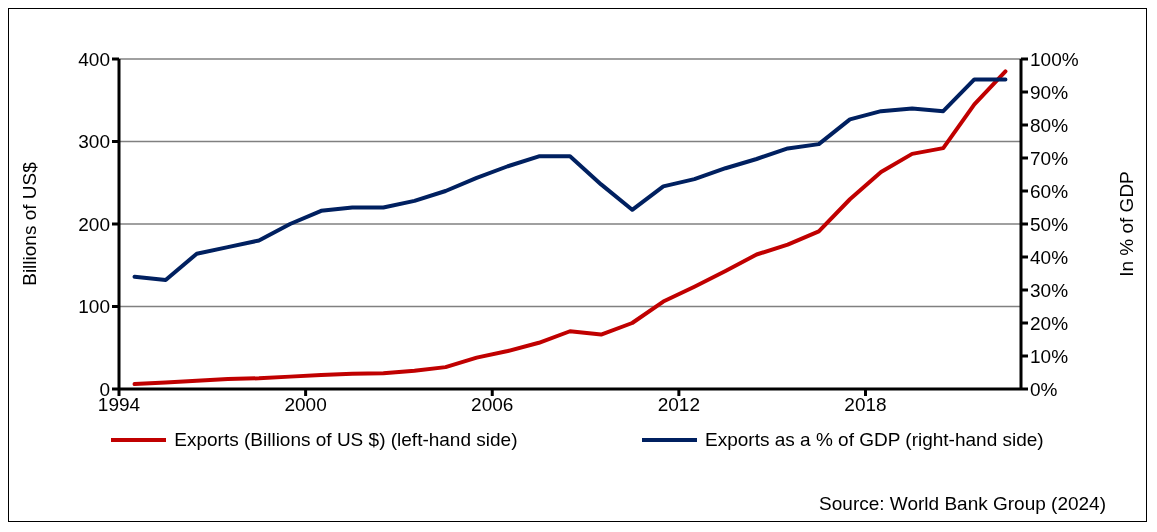  What do you see at coordinates (305, 405) in the screenshot?
I see `x-tick-label: 2000` at bounding box center [305, 405].